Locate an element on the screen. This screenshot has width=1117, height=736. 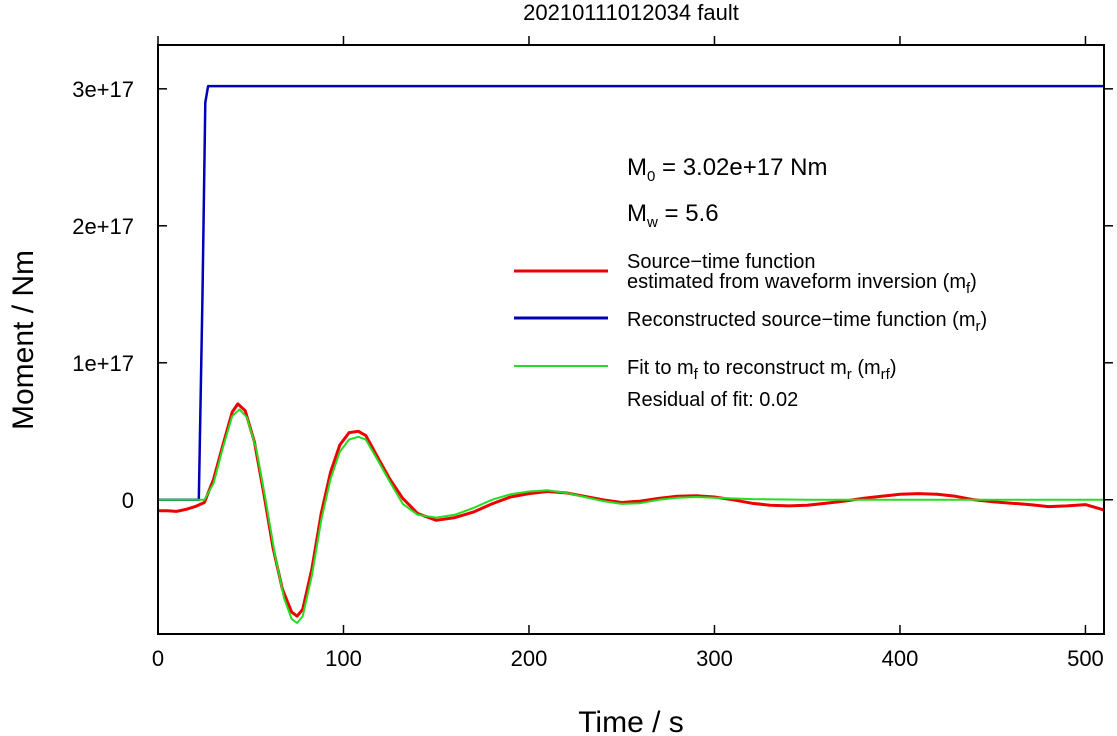
m0-annotation: M0 = 3.02e+17 Nm is located at coordinates (727, 169).